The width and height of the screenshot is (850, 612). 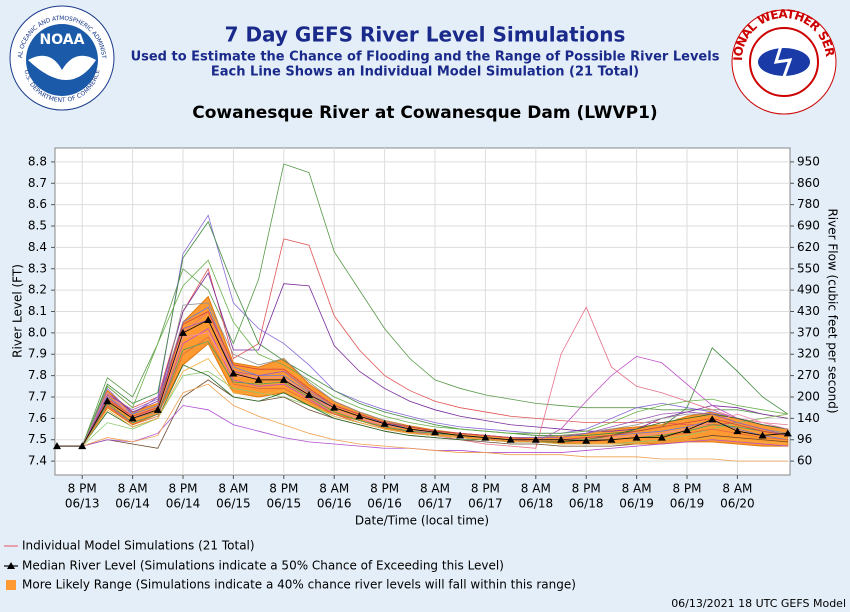 What do you see at coordinates (804, 439) in the screenshot?
I see `y2-tick-label: 96` at bounding box center [804, 439].